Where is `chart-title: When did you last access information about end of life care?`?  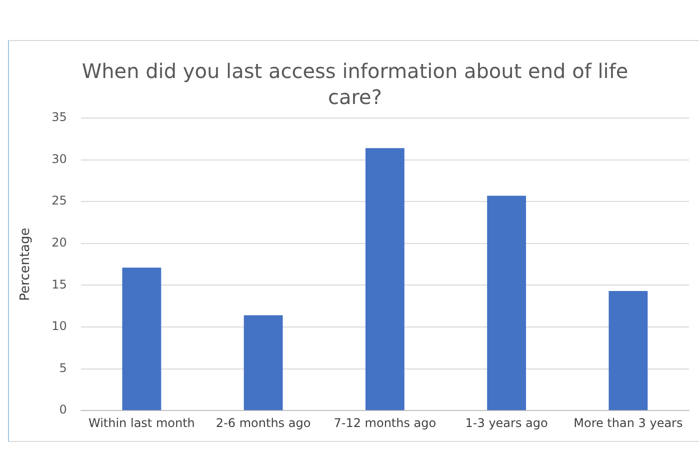
chart-title: When did you last access information about end of life care? is located at coordinates (355, 84).